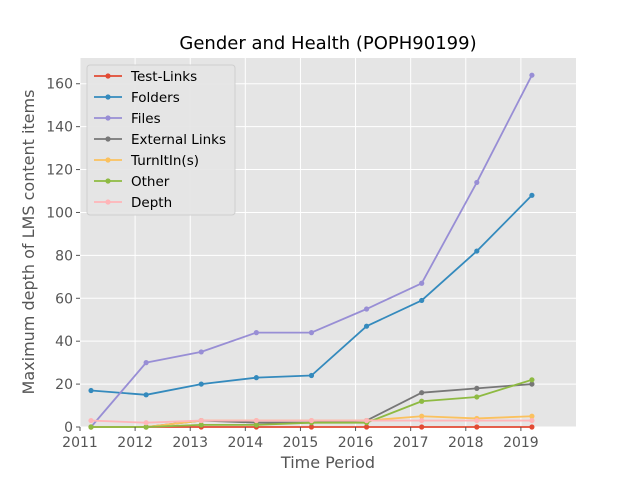  What do you see at coordinates (163, 77) in the screenshot?
I see `legend-label: Test-Links` at bounding box center [163, 77].